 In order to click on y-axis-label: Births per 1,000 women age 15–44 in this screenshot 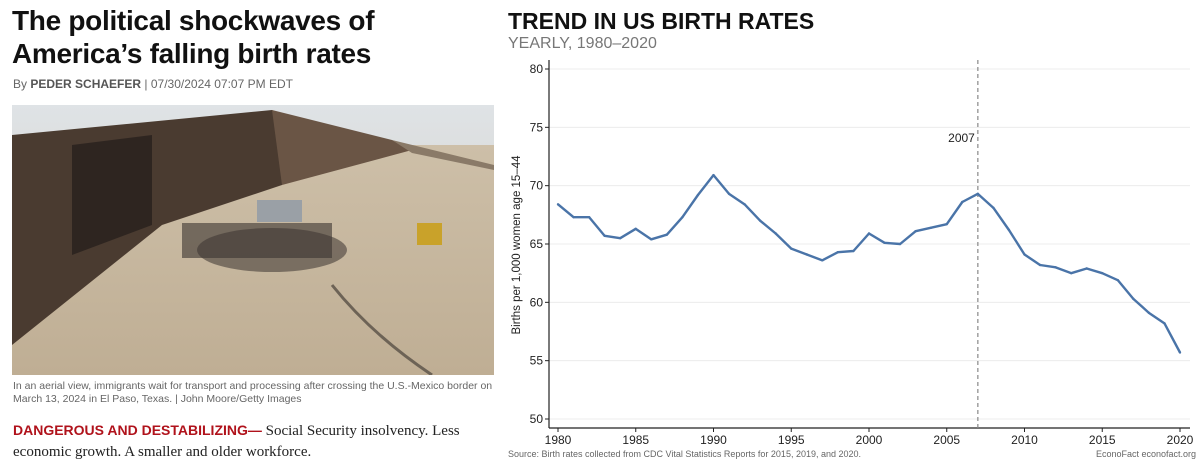, I will do `click(517, 245)`.